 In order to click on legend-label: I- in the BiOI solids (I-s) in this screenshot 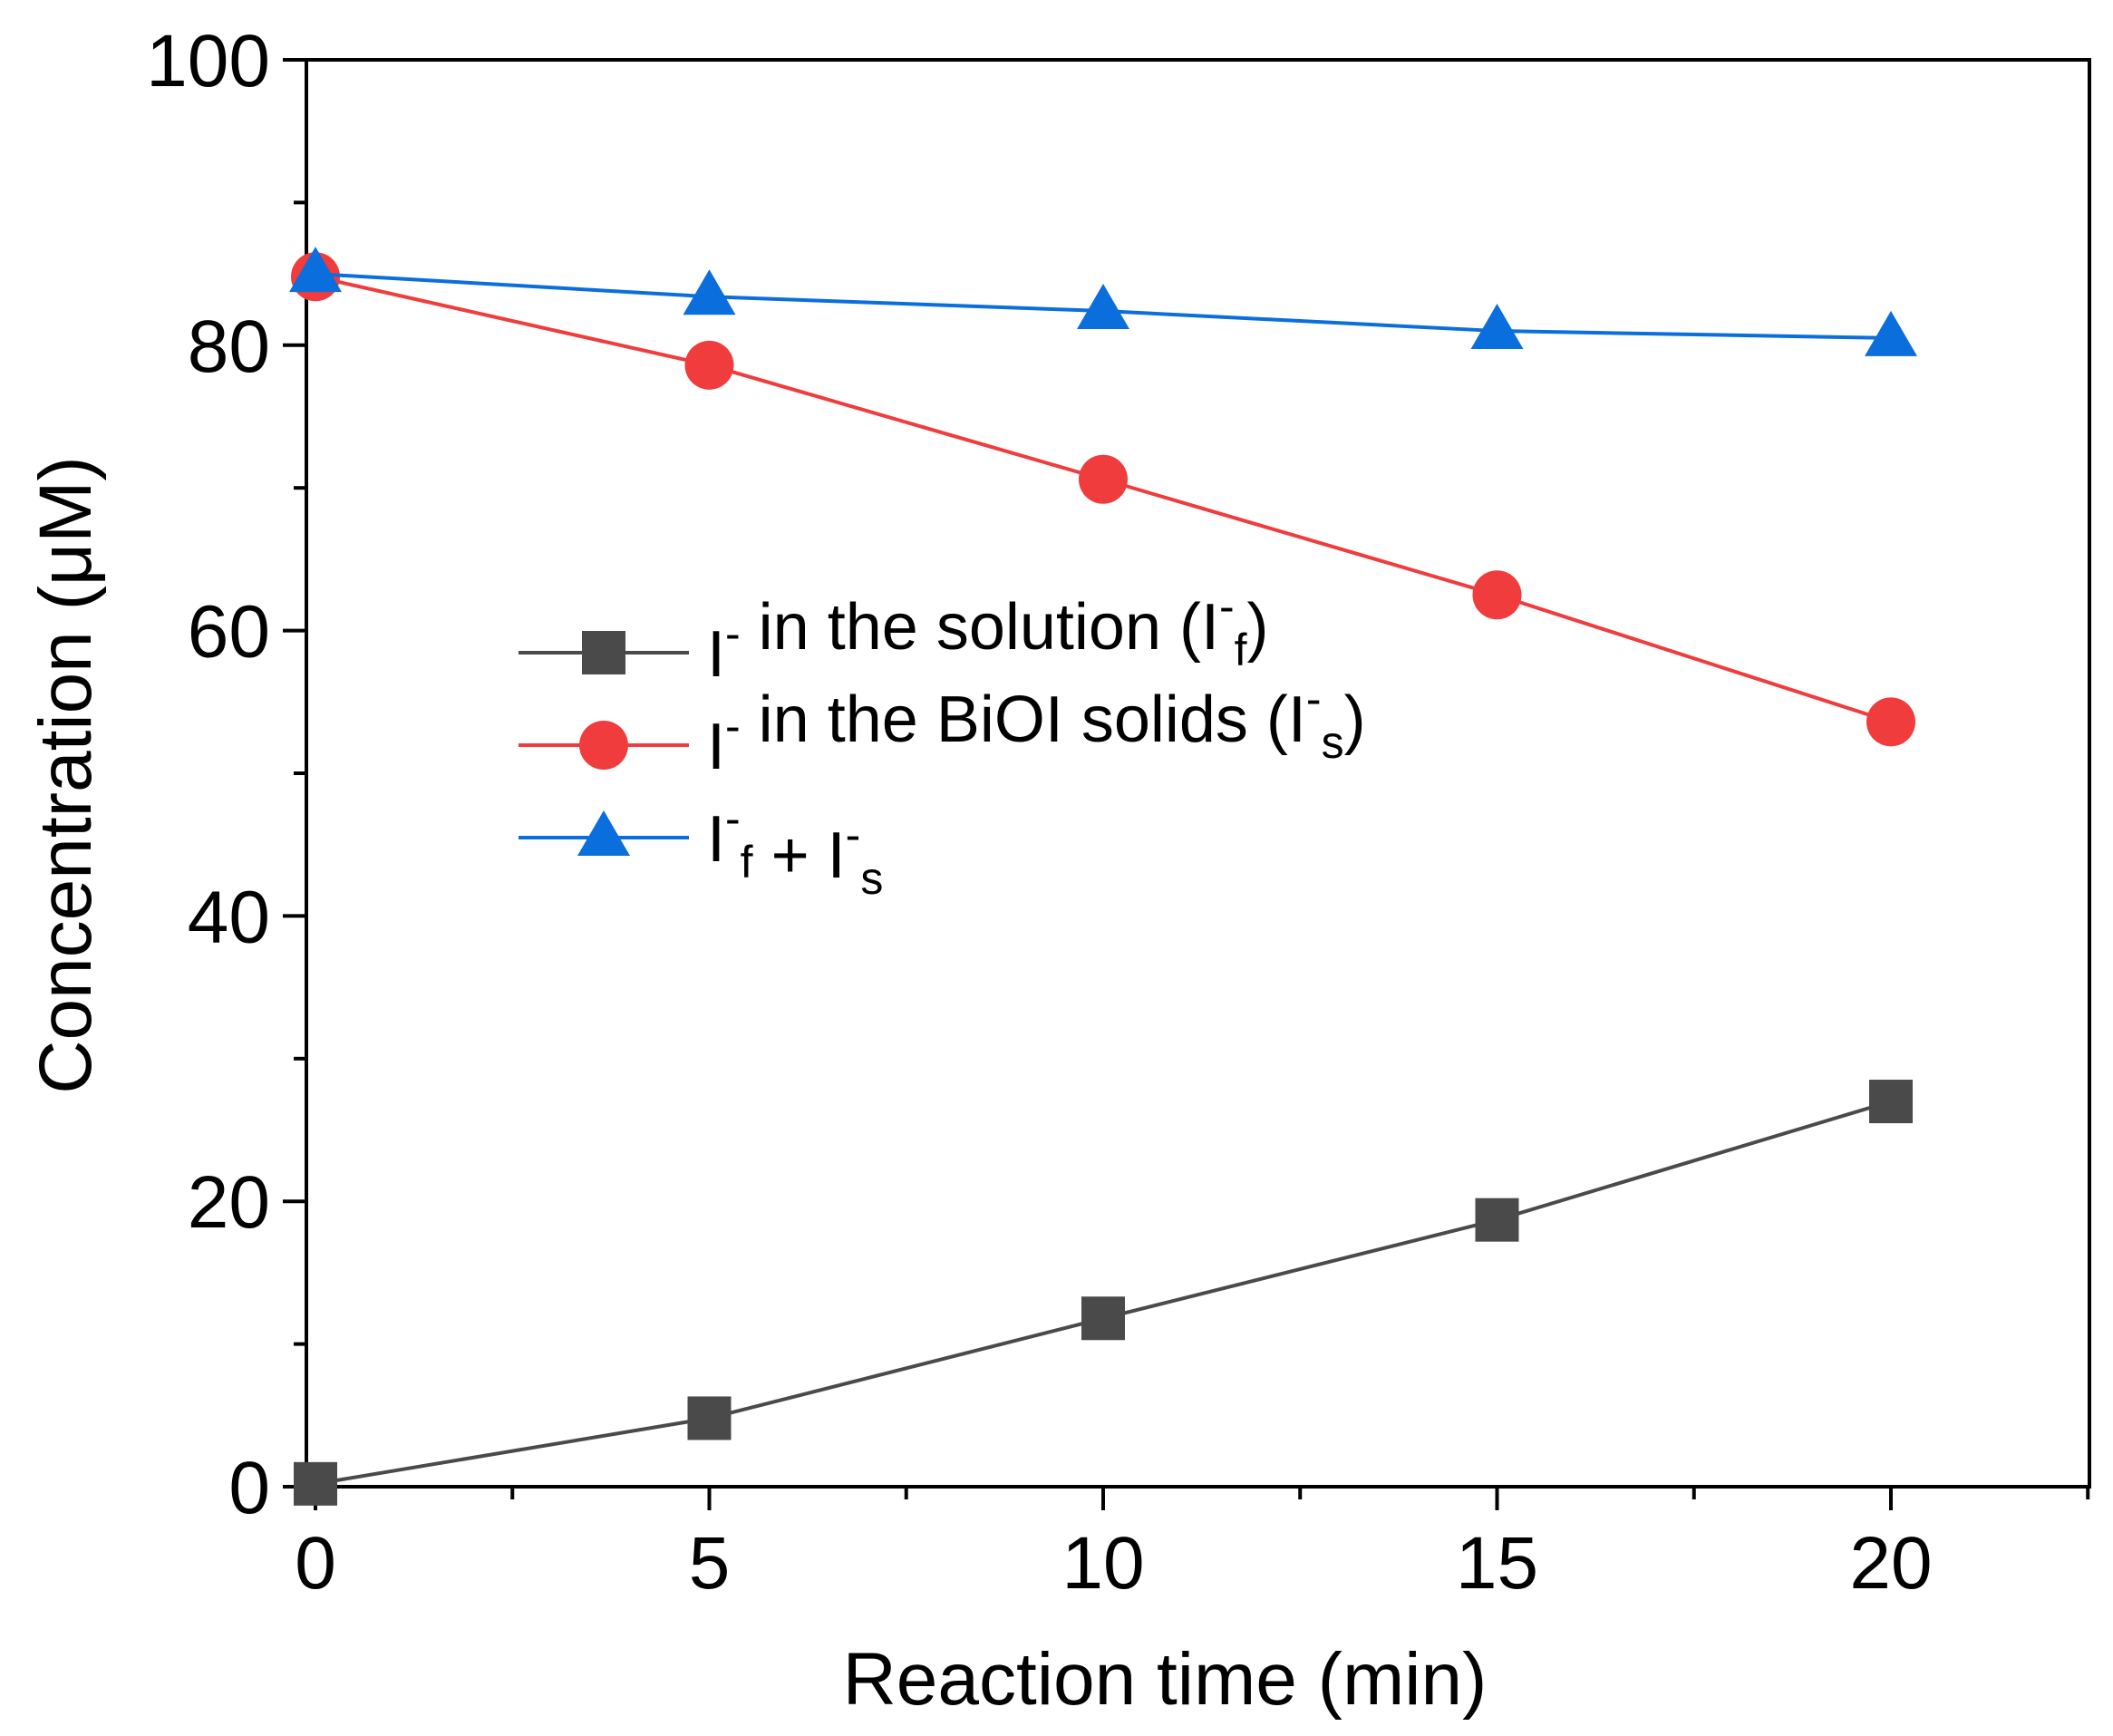, I will do `click(1036, 728)`.